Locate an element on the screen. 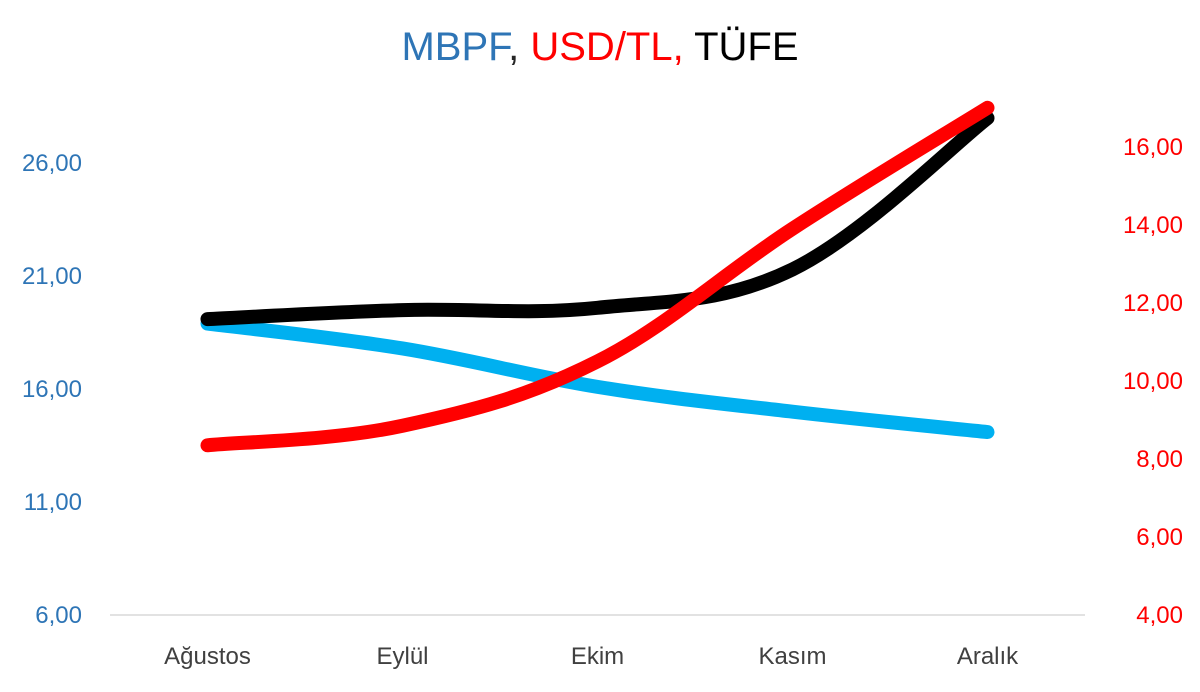 Image resolution: width=1200 pixels, height=692 pixels. left-y-axis: 6,00 11,00 16,00 21,00 26,00 is located at coordinates (52, 389).